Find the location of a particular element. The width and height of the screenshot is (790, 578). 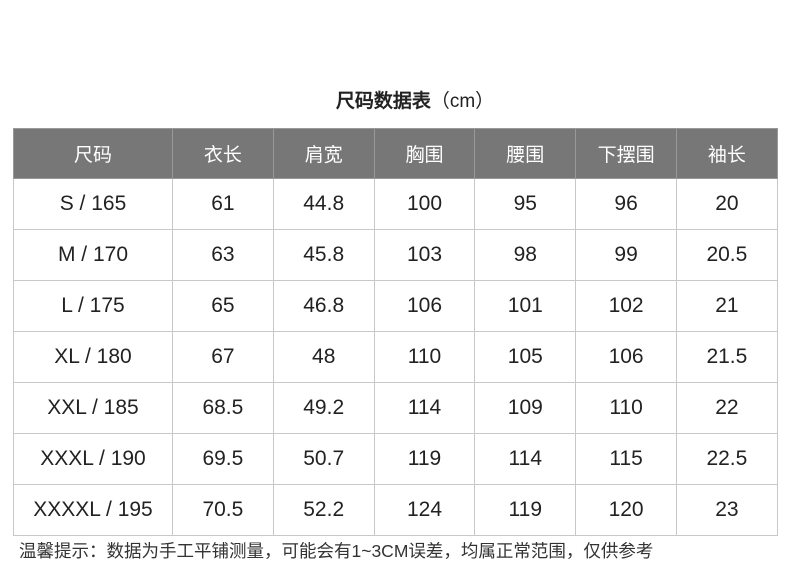

size-cell: M / 170 is located at coordinates (93, 255).